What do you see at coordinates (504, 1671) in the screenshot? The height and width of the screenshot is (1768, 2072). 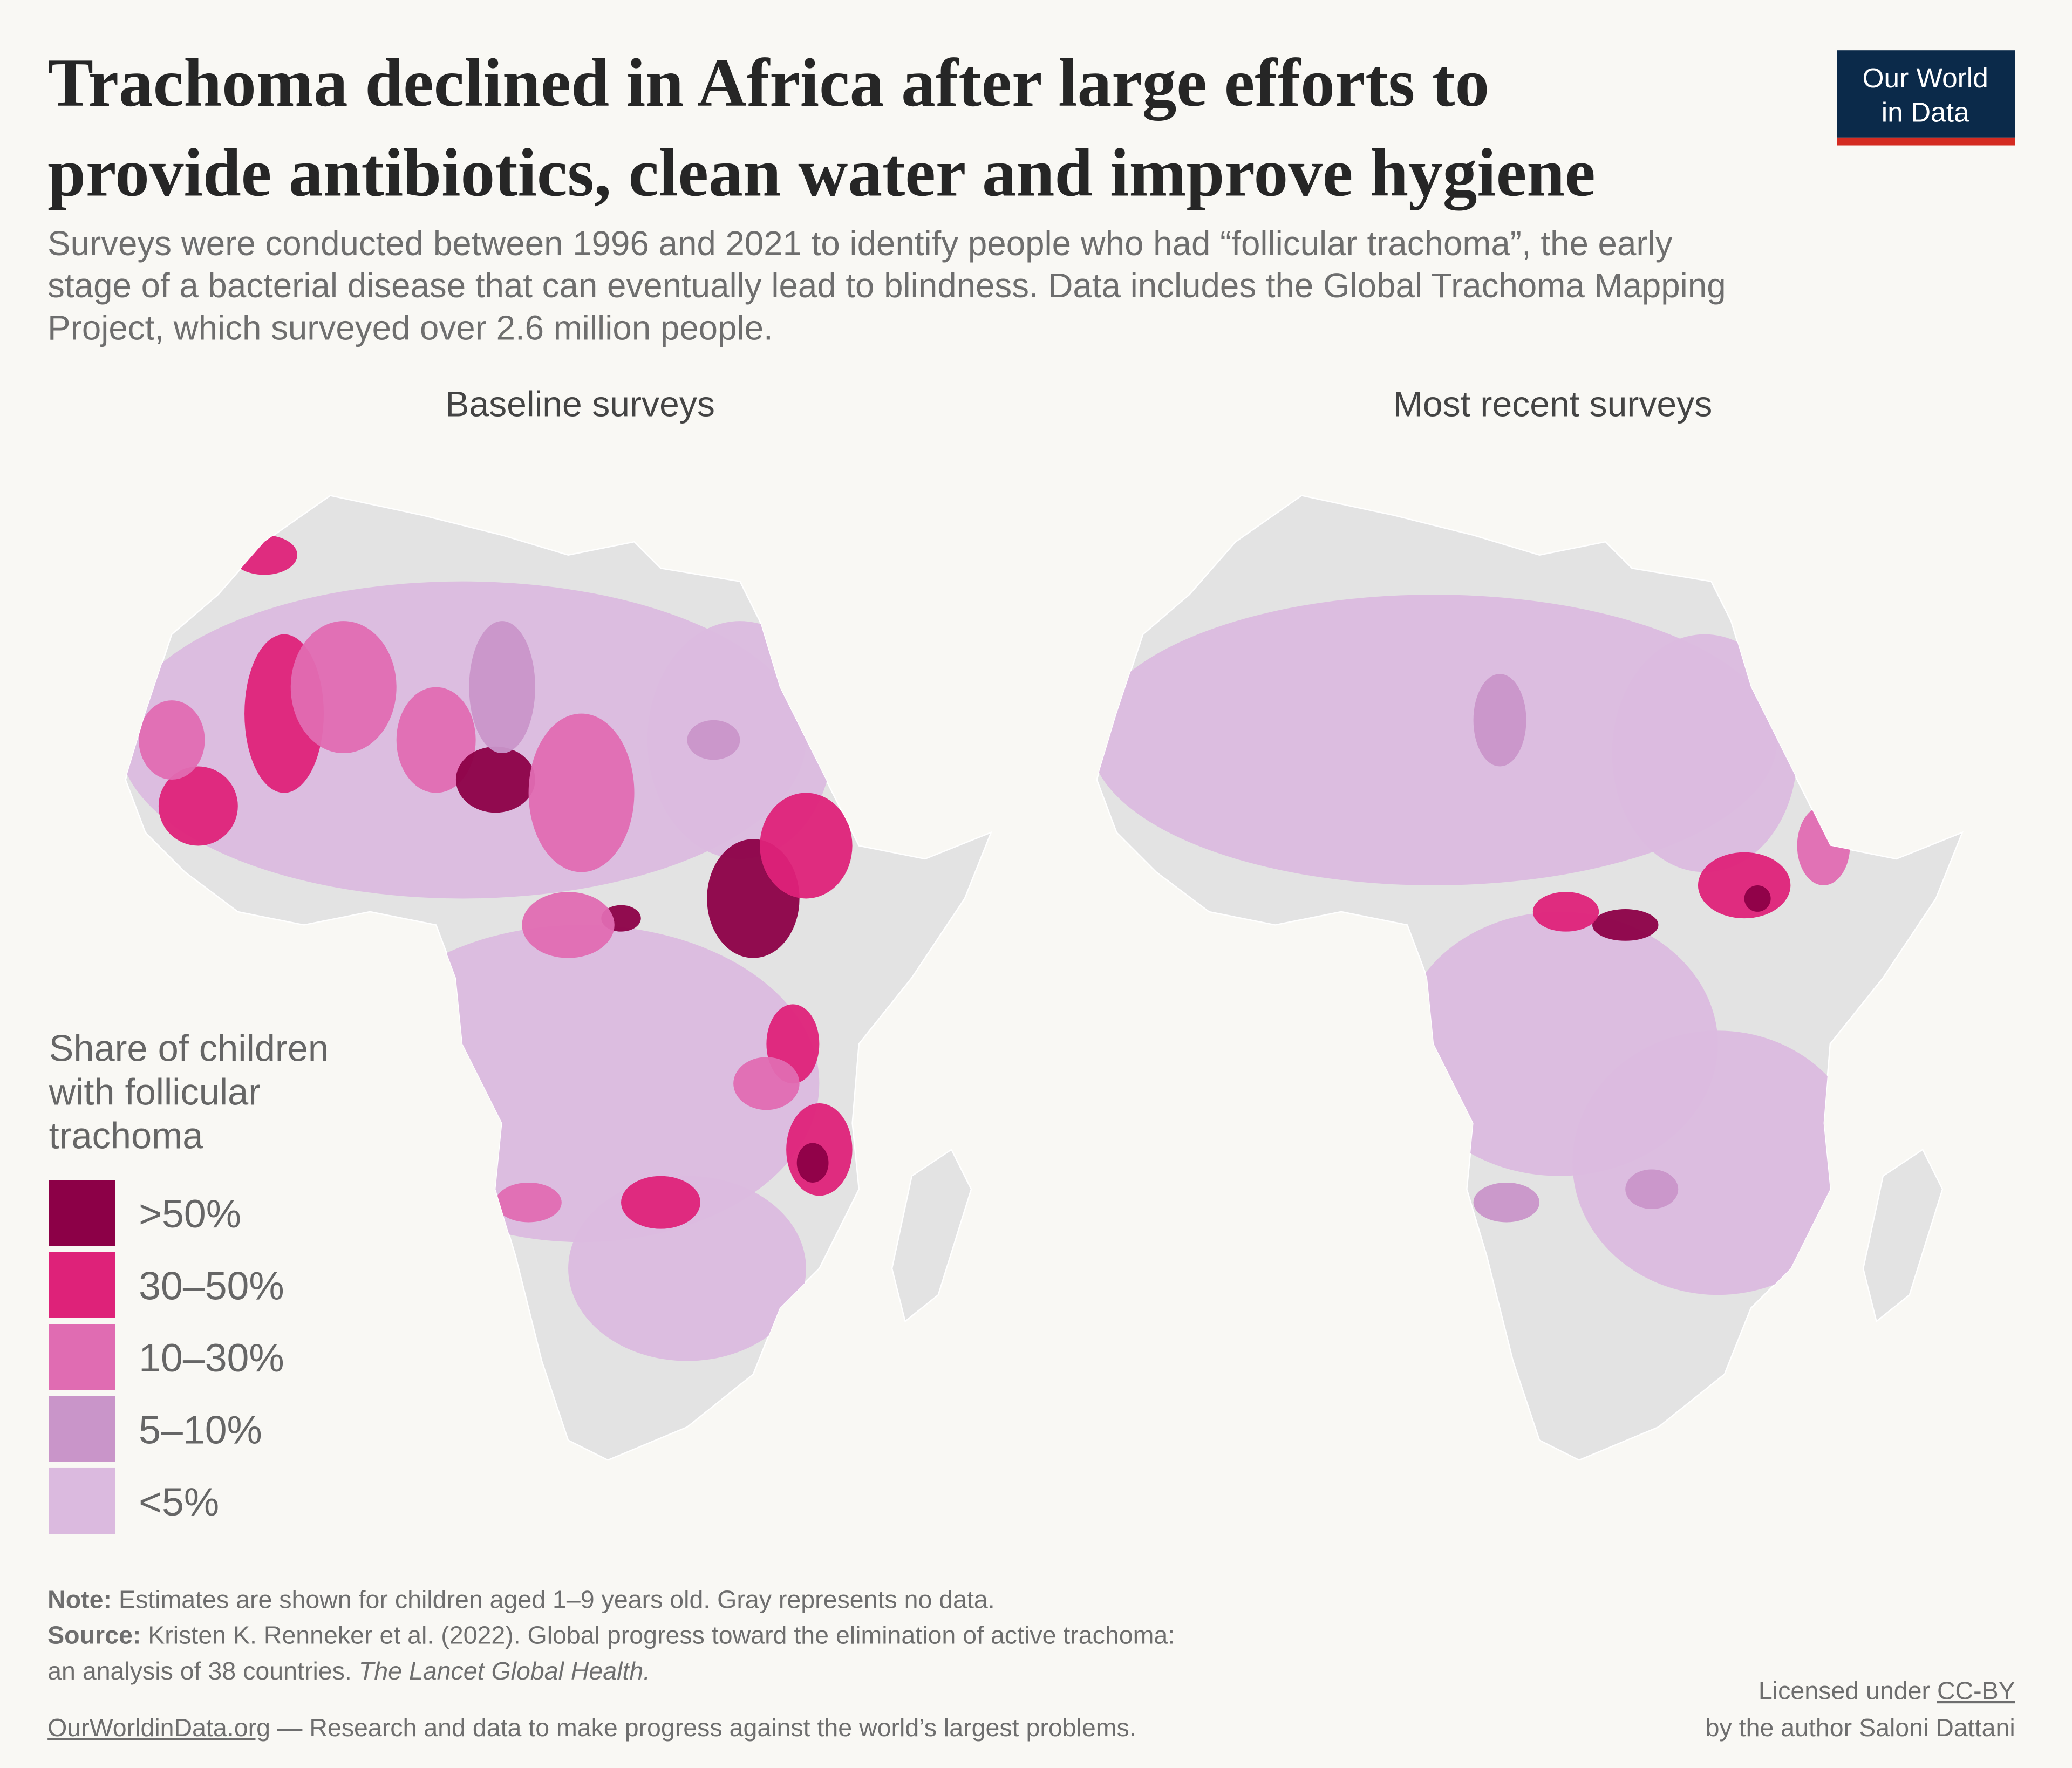 I see `source-journal: The Lancet Global Health.` at bounding box center [504, 1671].